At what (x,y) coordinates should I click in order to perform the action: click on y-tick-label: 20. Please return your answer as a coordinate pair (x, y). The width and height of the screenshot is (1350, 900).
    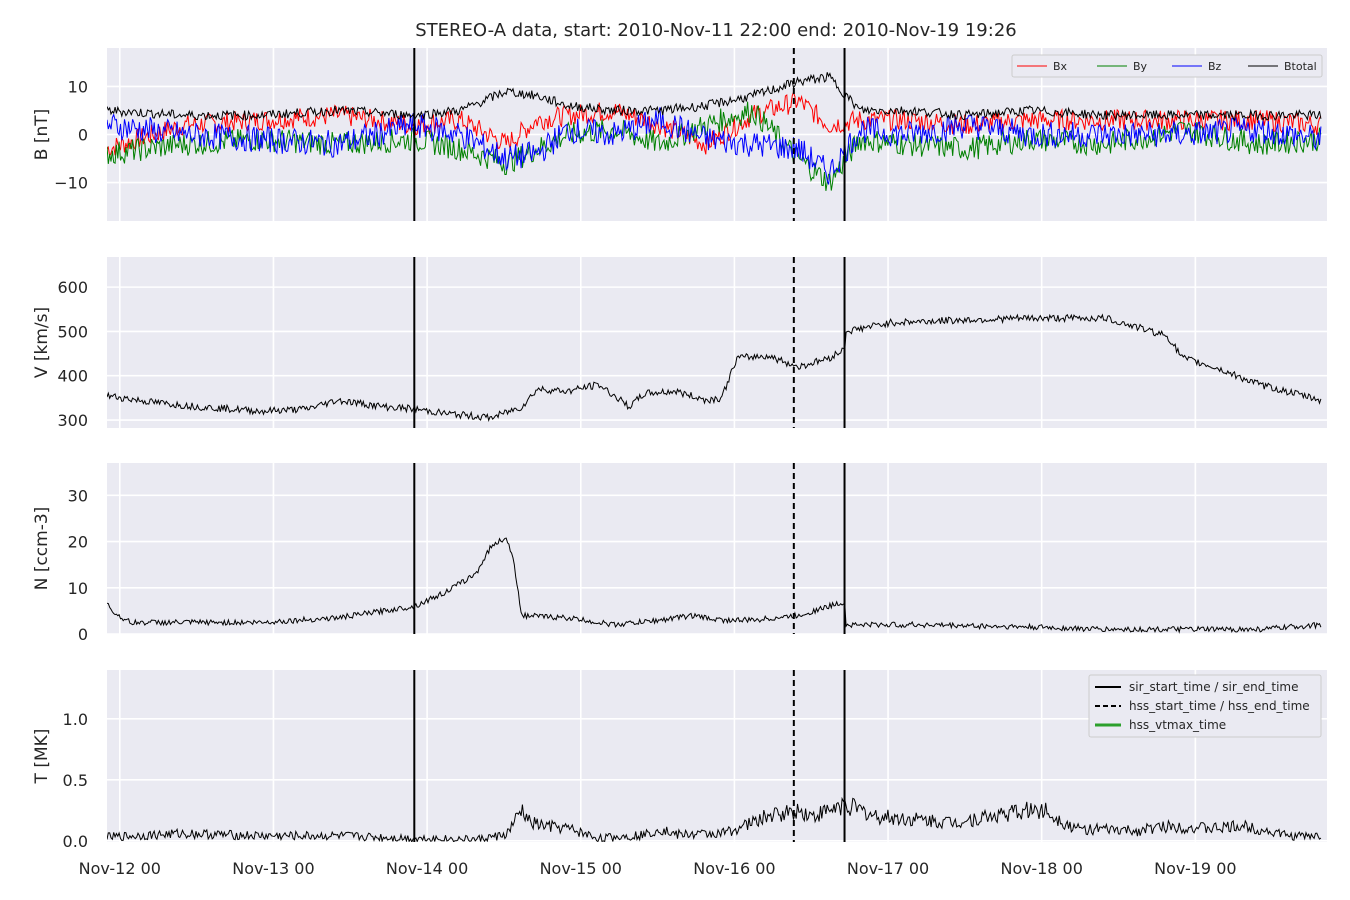
    Looking at the image, I should click on (78, 542).